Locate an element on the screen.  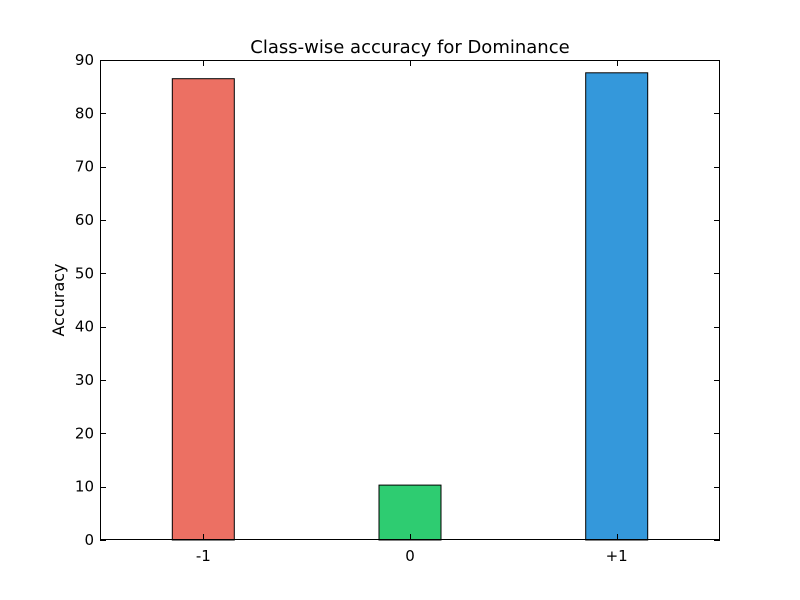
x-tick-label--1: -1 is located at coordinates (203, 556).